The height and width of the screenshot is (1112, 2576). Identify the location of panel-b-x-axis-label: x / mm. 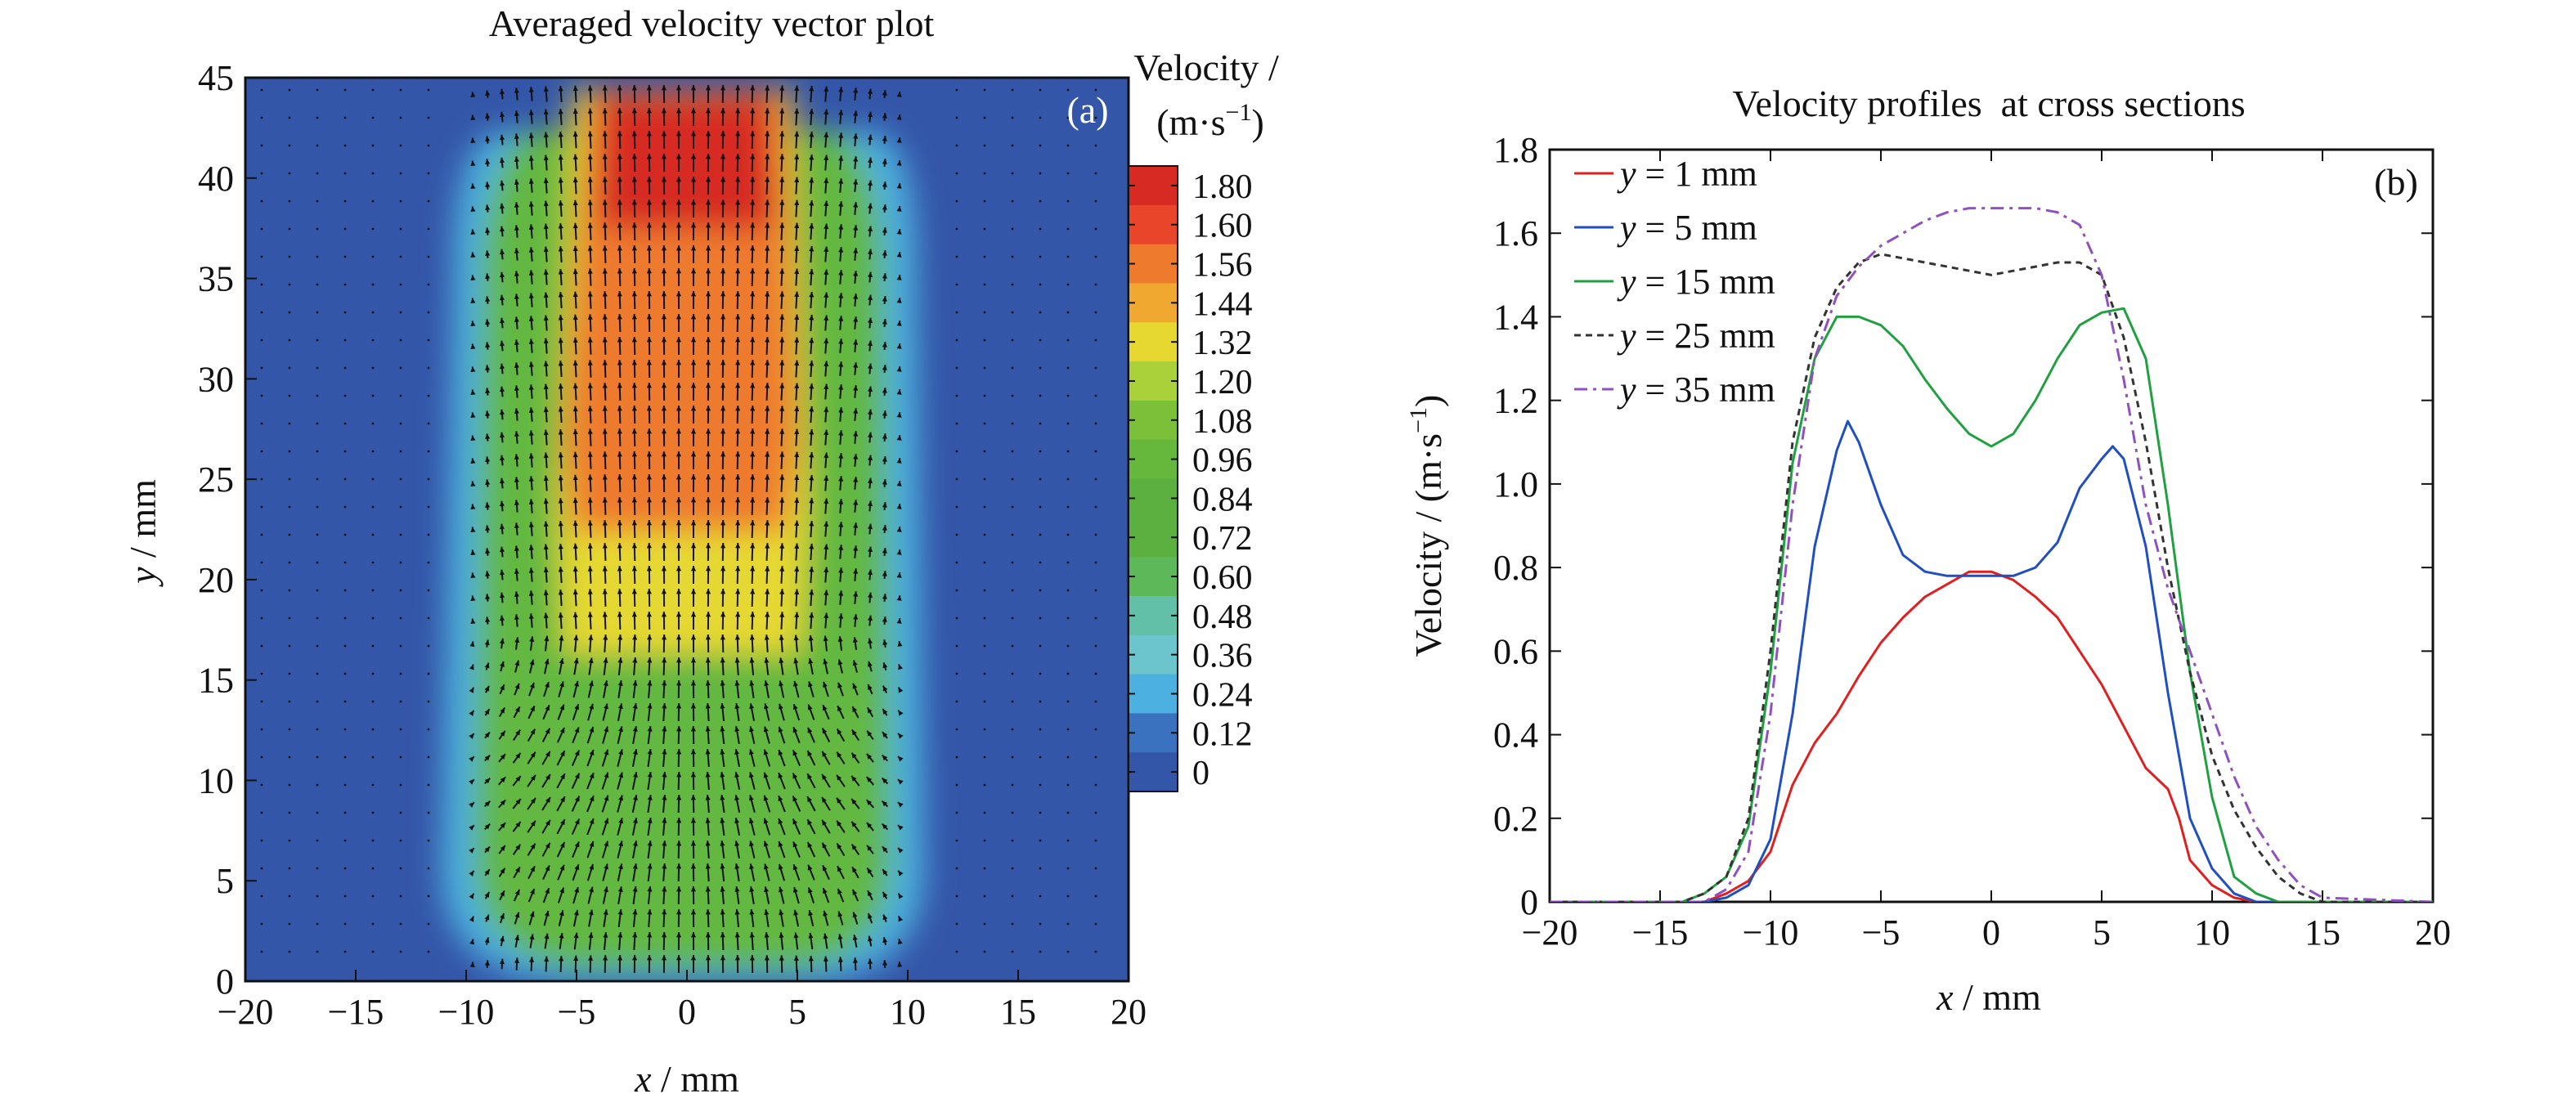
(1989, 997).